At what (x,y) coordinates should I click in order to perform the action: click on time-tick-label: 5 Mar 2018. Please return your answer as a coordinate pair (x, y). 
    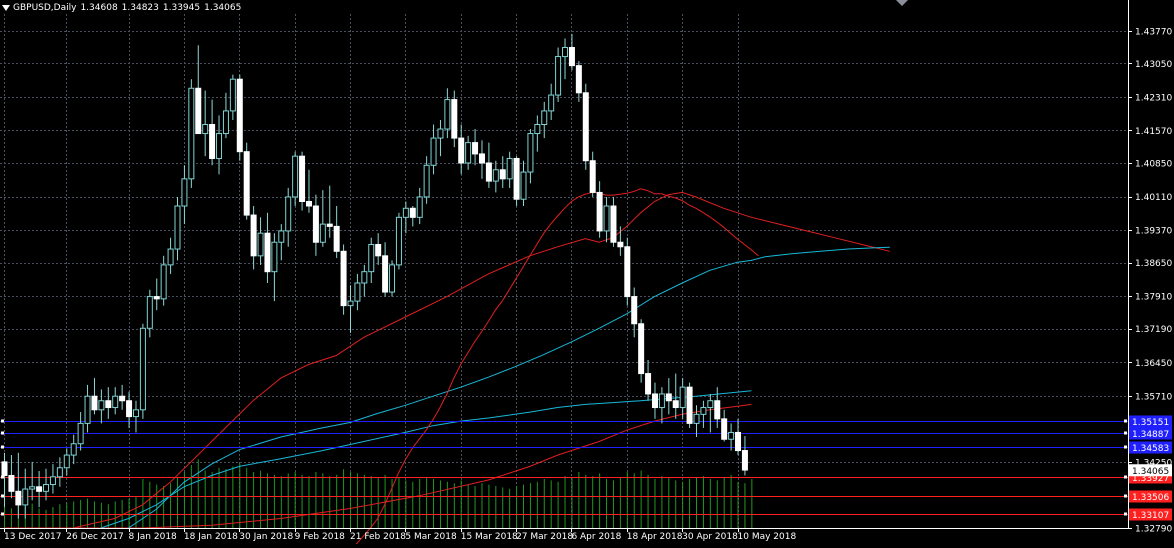
    Looking at the image, I should click on (431, 537).